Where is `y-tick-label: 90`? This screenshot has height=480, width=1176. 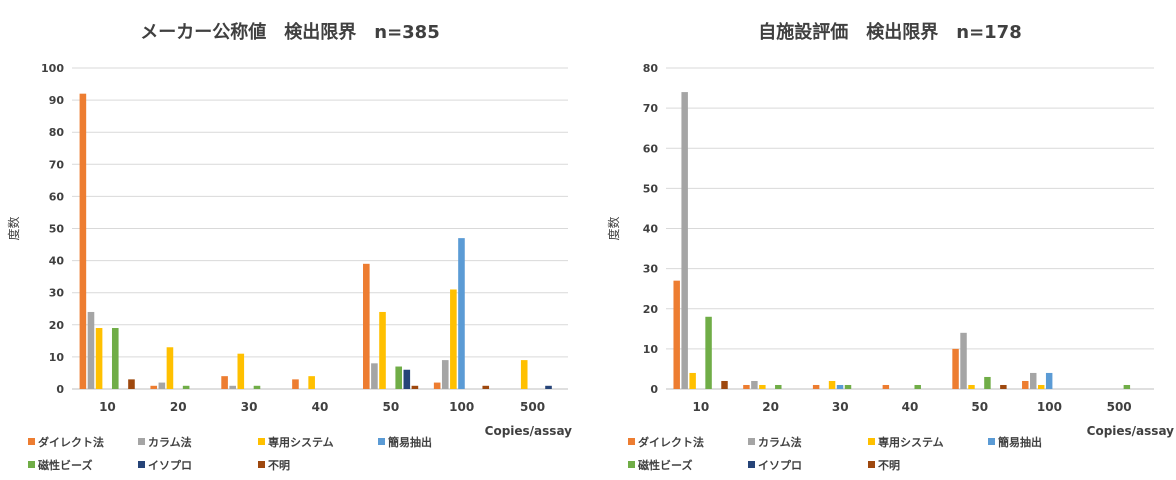 y-tick-label: 90 is located at coordinates (57, 100).